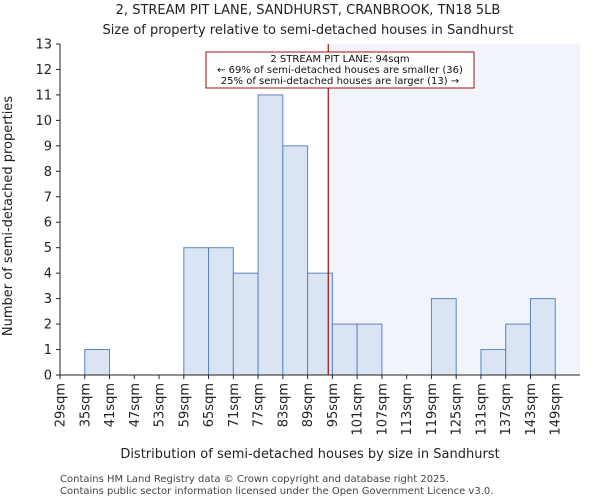 This screenshot has height=500, width=600. What do you see at coordinates (443, 337) in the screenshot?
I see `bar-119sqm` at bounding box center [443, 337].